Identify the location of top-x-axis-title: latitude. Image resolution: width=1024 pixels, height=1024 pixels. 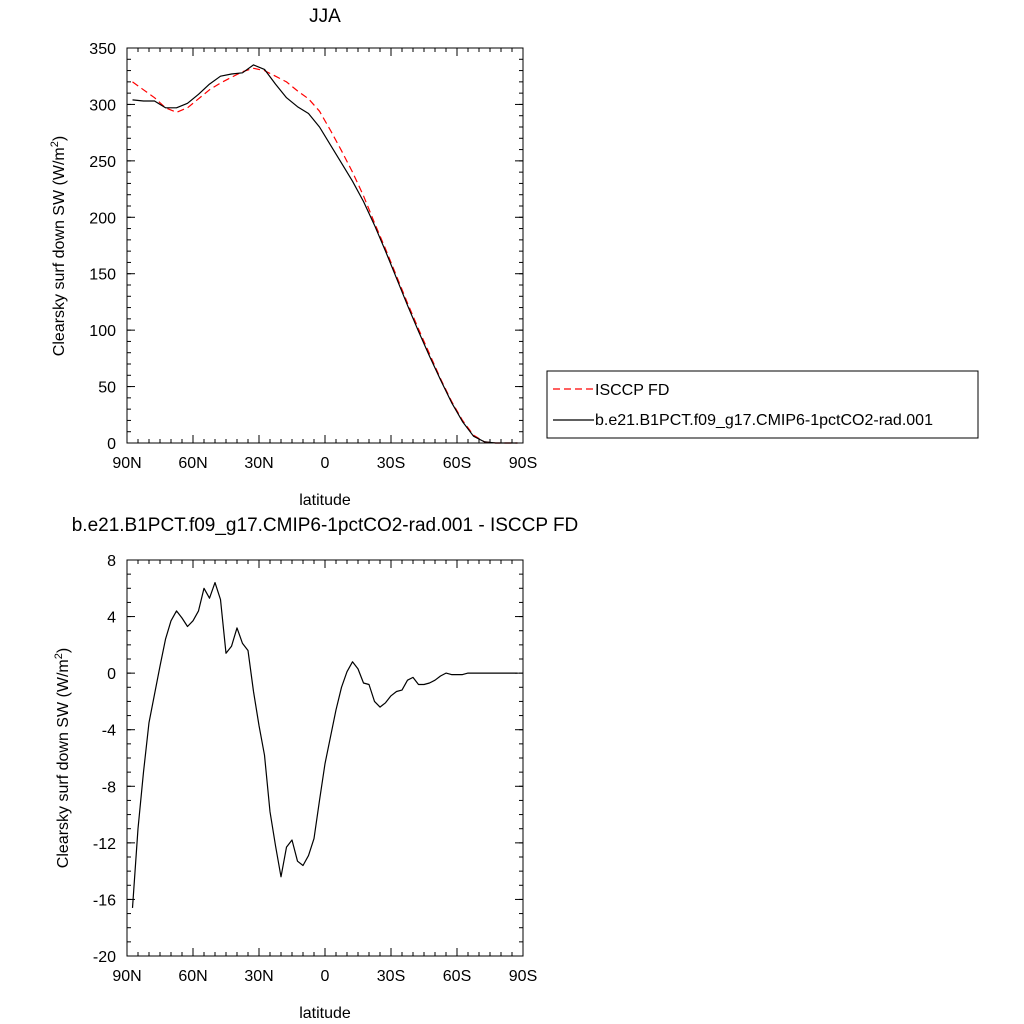
(325, 500).